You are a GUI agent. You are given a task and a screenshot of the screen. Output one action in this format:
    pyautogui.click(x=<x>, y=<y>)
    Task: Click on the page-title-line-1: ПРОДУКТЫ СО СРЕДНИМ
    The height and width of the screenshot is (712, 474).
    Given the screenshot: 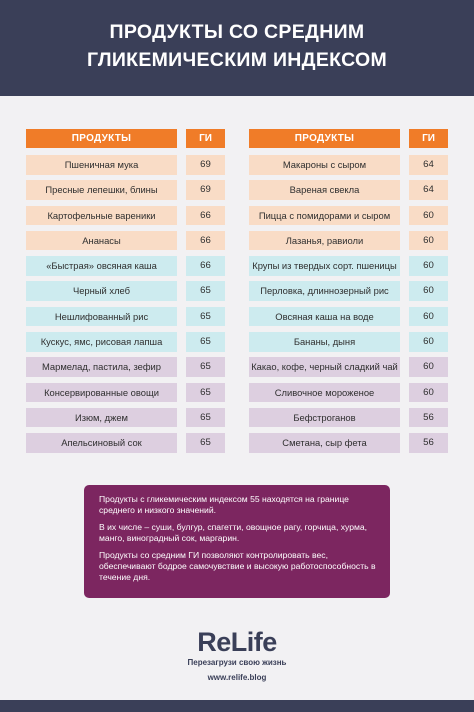 What is the action you would take?
    pyautogui.click(x=237, y=32)
    